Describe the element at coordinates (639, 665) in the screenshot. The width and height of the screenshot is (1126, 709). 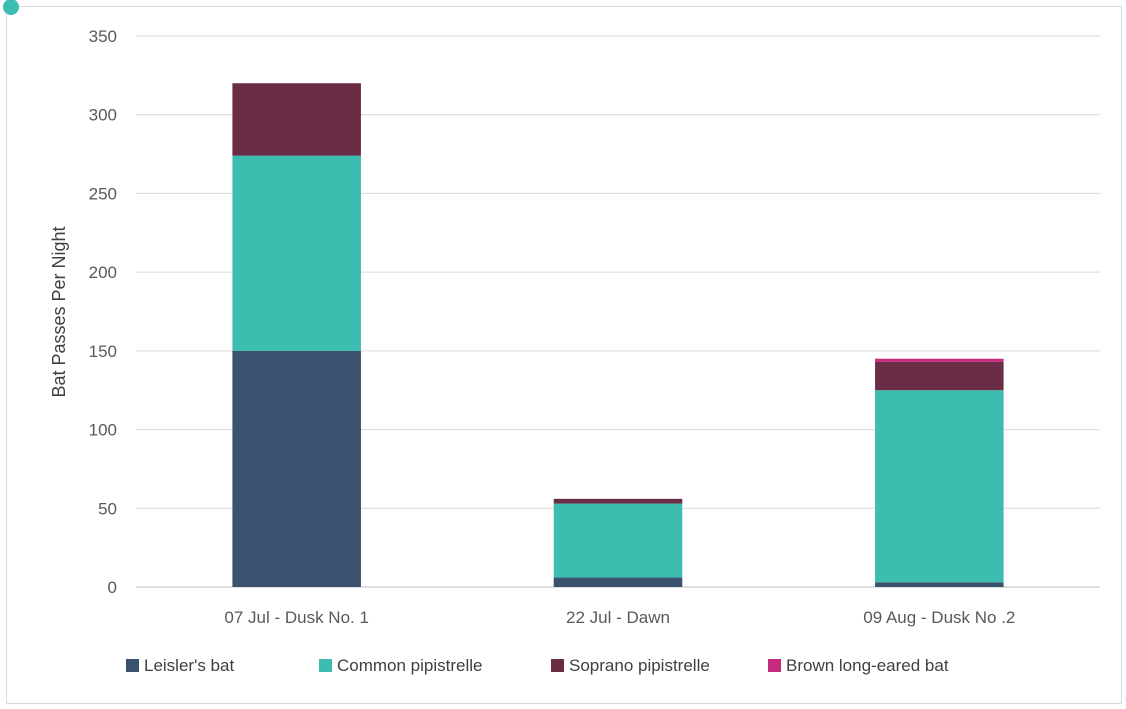
I see `legend-label: Soprano pipistrelle` at that location.